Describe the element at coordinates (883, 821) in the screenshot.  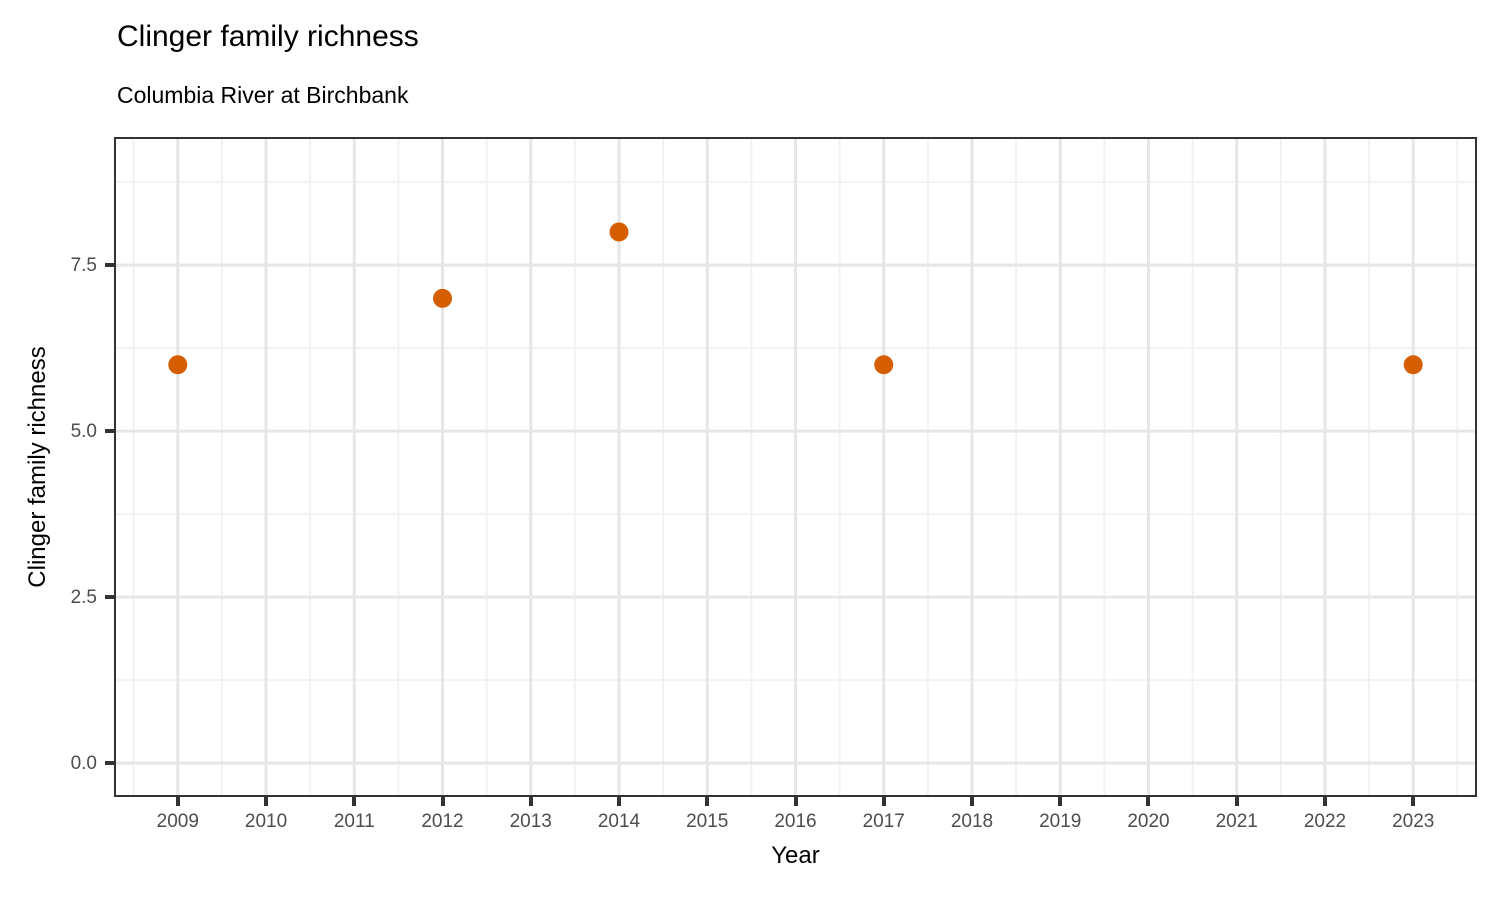
I see `x-tick-label: 2017` at that location.